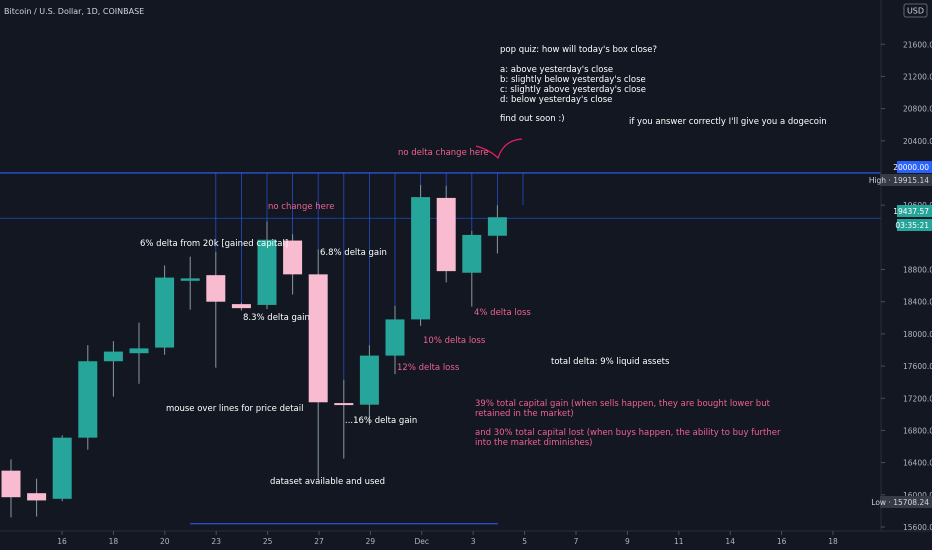 The height and width of the screenshot is (550, 932). What do you see at coordinates (627, 541) in the screenshot?
I see `time-tick-label: 9` at bounding box center [627, 541].